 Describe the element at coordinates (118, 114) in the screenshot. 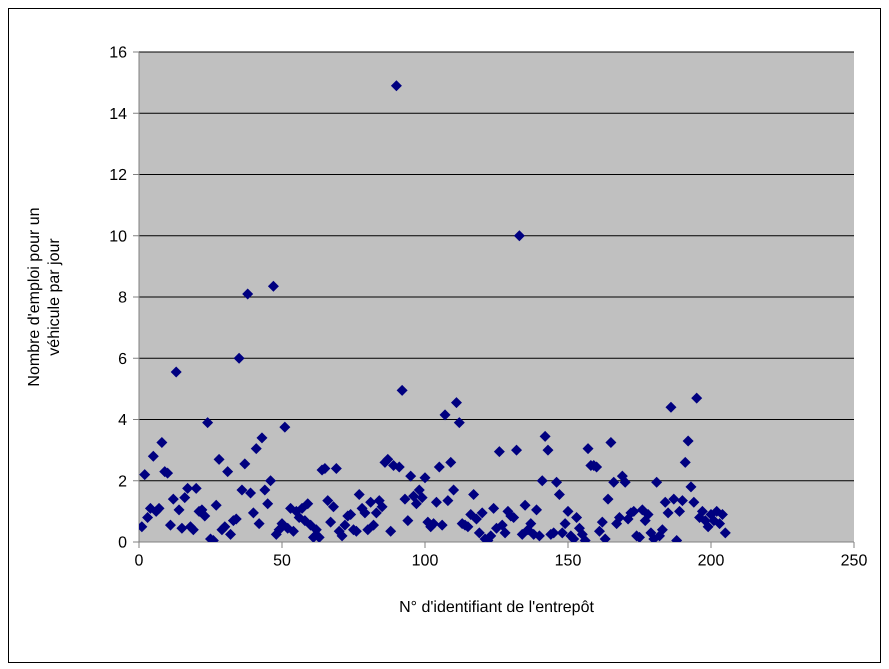

I see `y-tick-label: 14` at that location.